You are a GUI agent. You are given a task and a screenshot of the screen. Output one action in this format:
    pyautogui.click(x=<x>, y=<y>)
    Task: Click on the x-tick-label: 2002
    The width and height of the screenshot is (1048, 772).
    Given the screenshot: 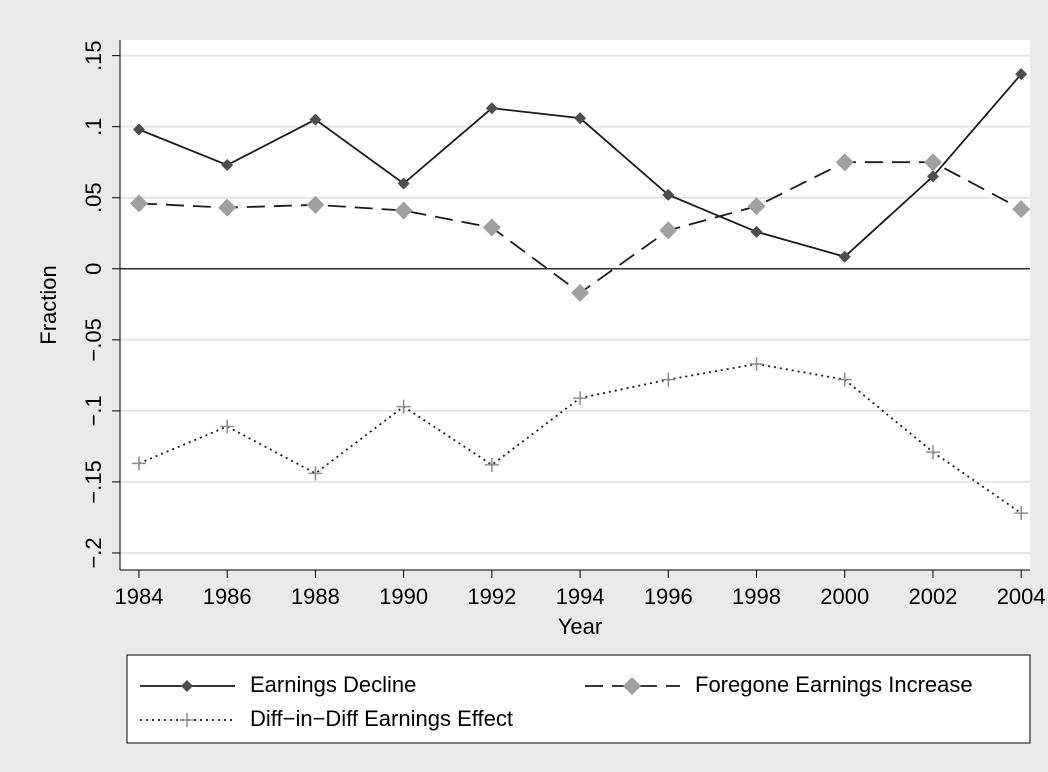 What is the action you would take?
    pyautogui.click(x=932, y=596)
    